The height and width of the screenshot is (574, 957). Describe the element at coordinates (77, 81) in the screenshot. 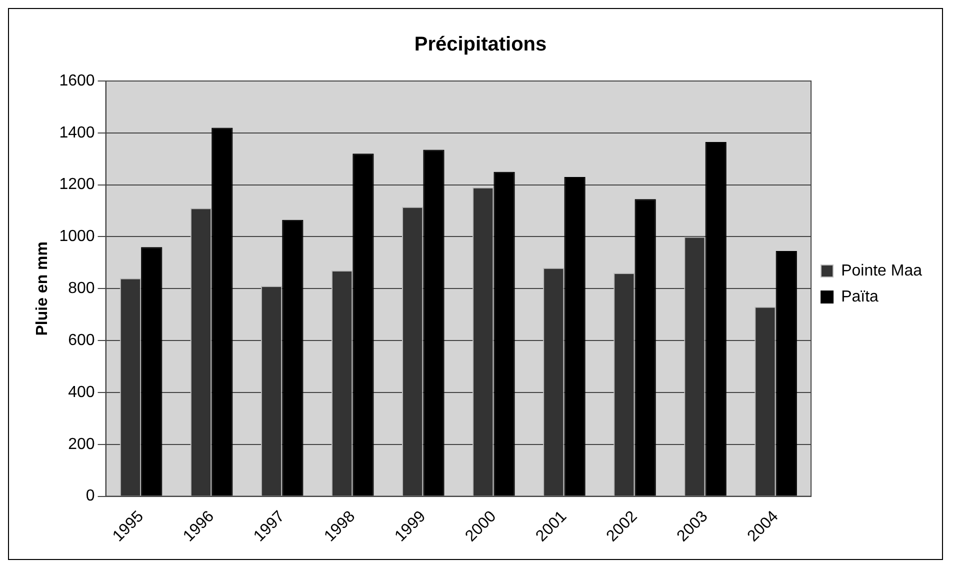

I see `y-tick-label: 1600` at that location.